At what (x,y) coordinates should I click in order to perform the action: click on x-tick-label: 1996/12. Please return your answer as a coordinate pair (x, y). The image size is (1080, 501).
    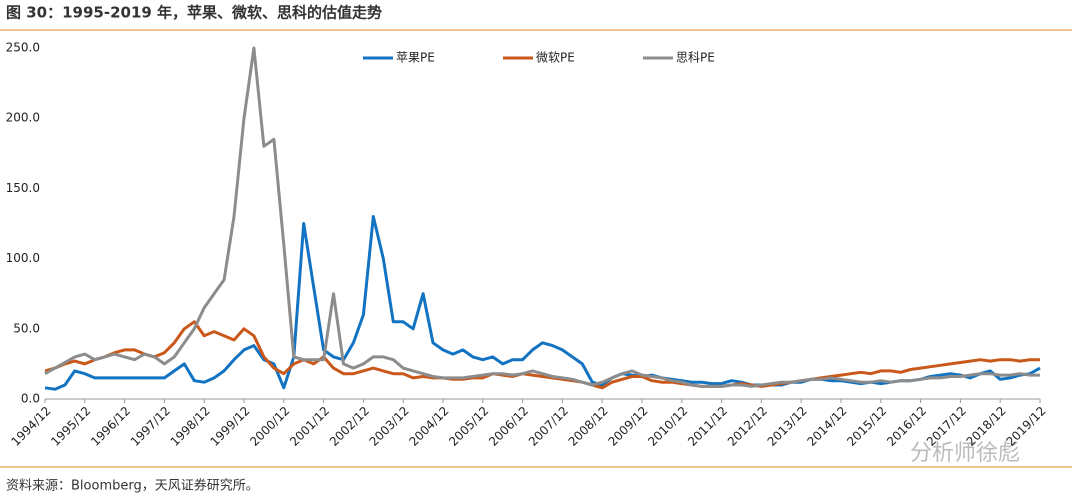
    Looking at the image, I should click on (110, 426).